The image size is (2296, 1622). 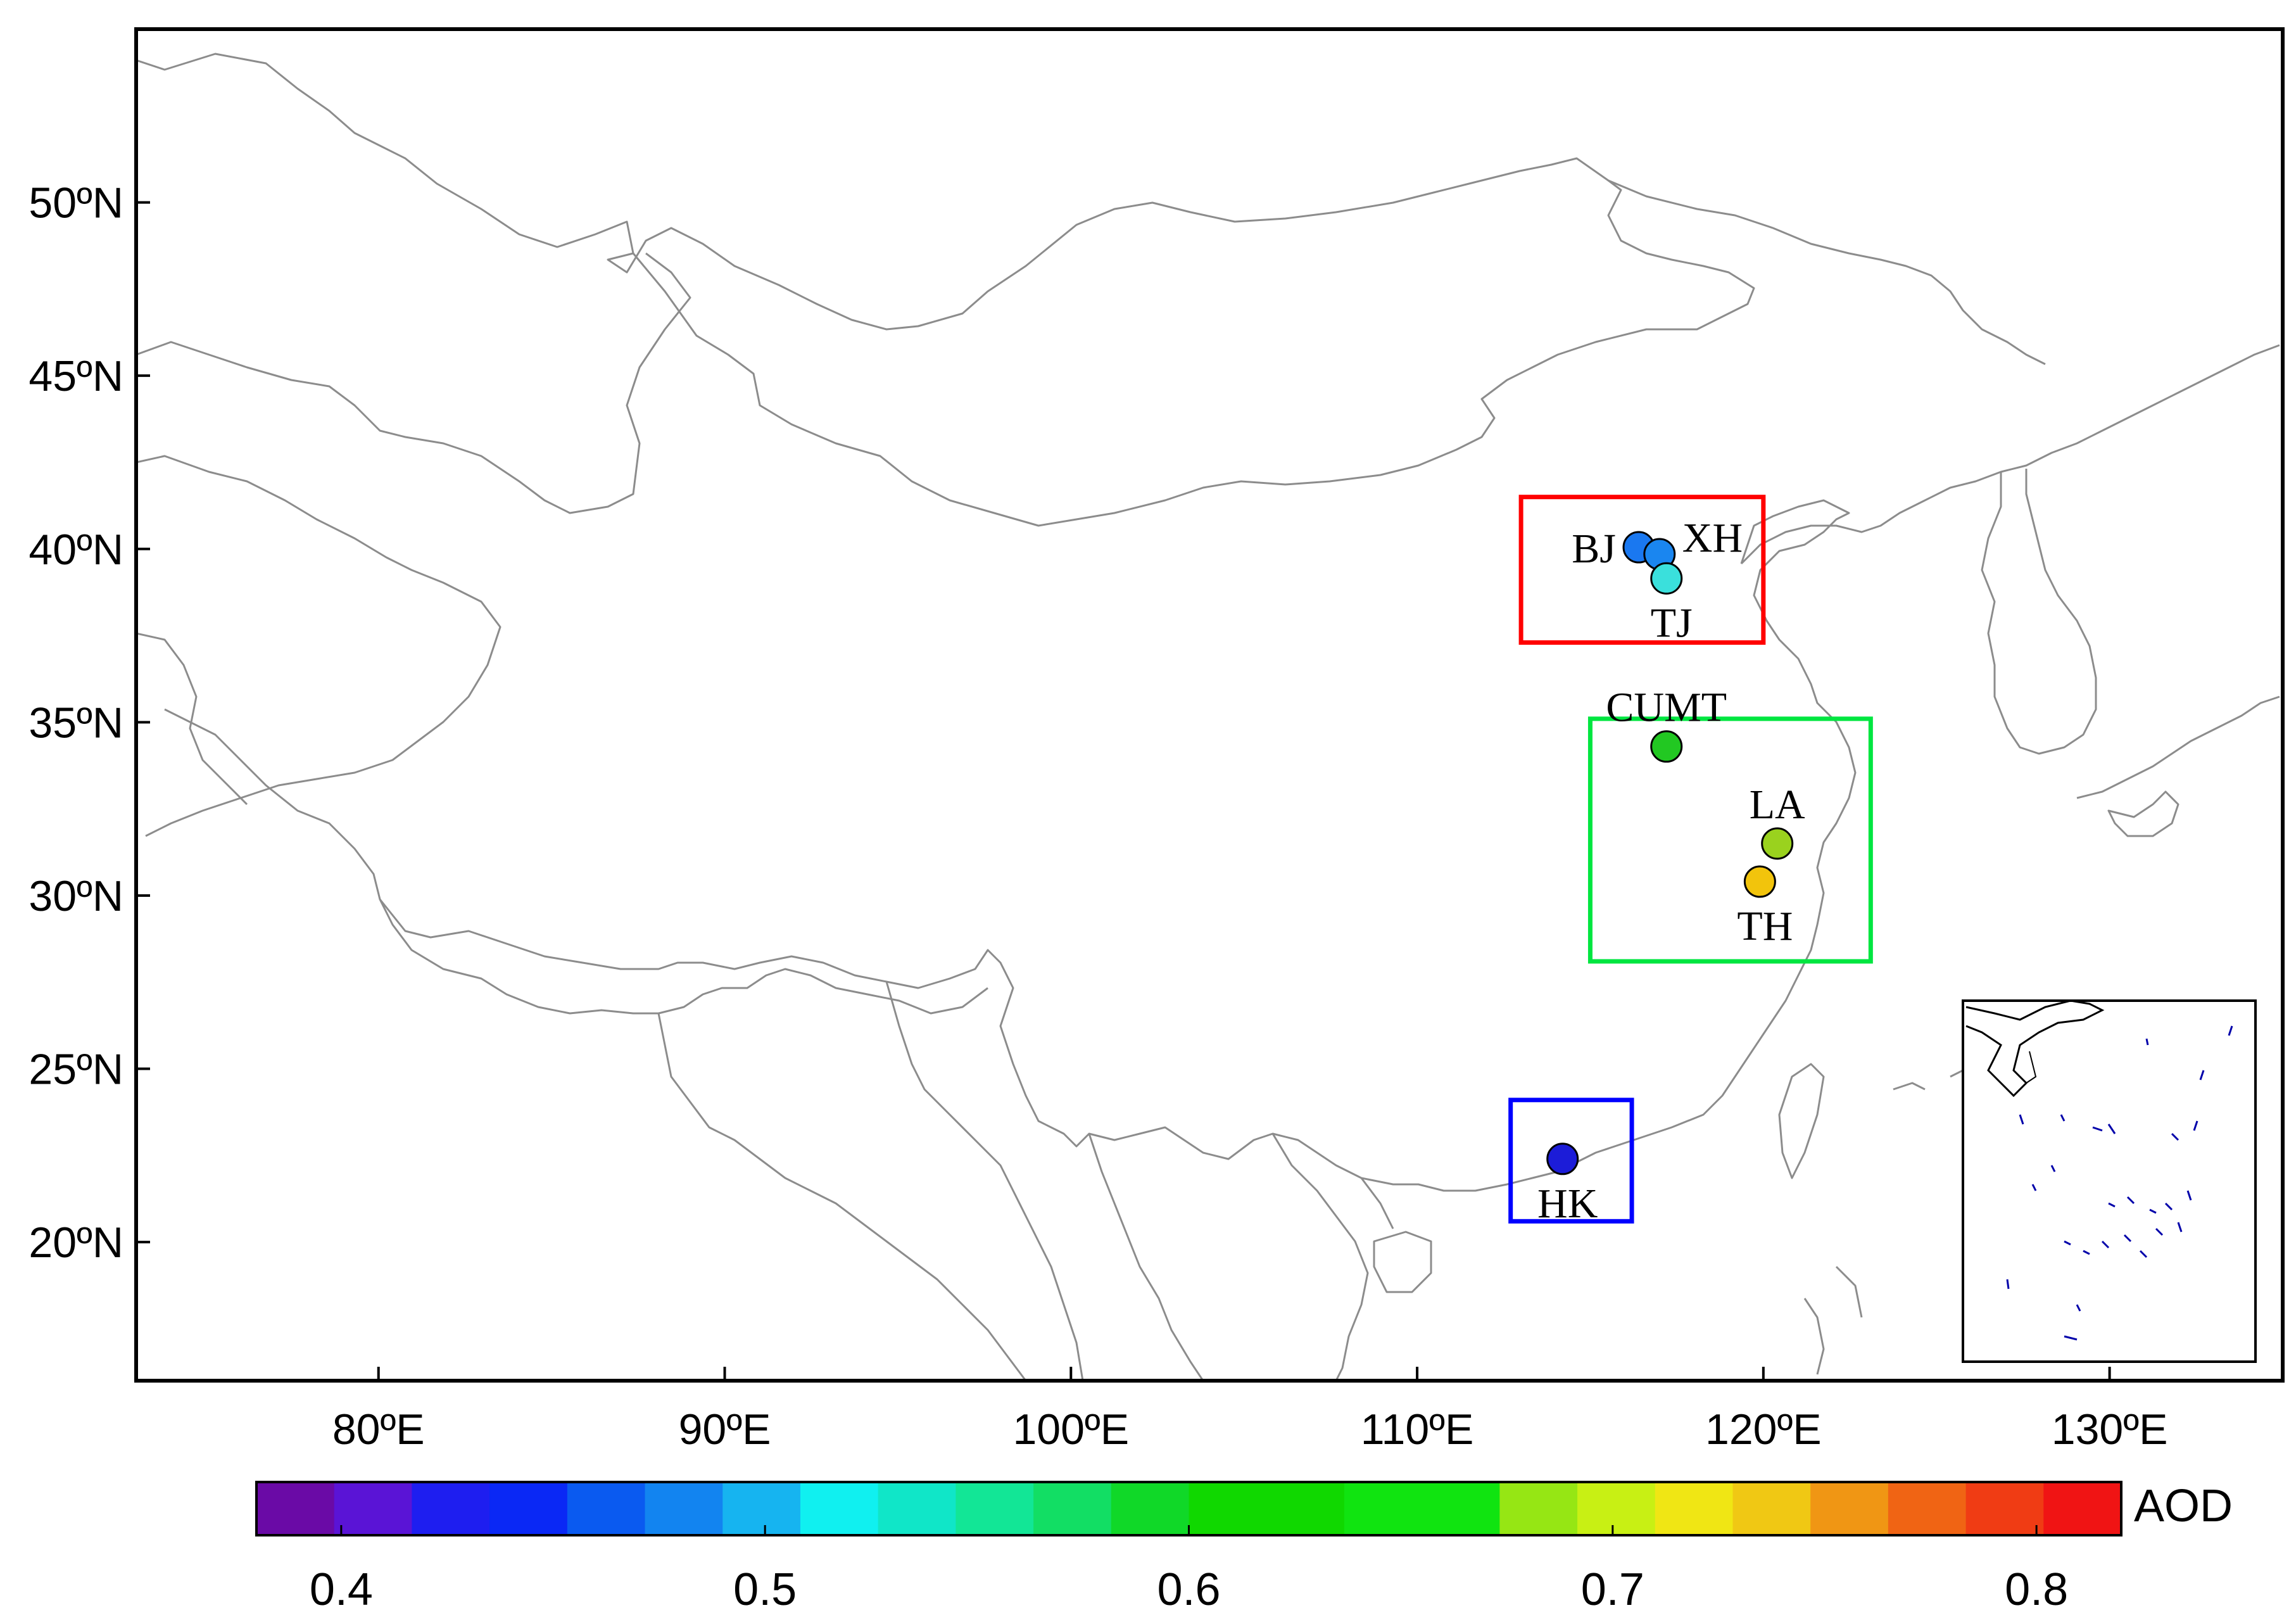 I want to click on y-tick-label: 25ºN, so click(x=75, y=1070).